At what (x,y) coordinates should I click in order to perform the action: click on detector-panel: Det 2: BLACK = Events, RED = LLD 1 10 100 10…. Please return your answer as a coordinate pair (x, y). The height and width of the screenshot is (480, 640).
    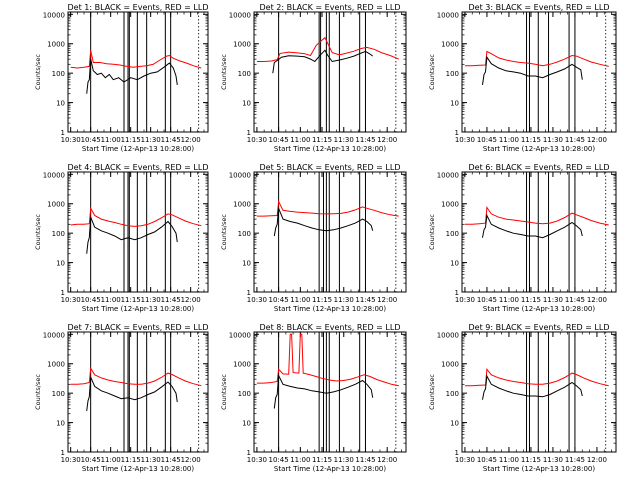
    Looking at the image, I should click on (313, 78).